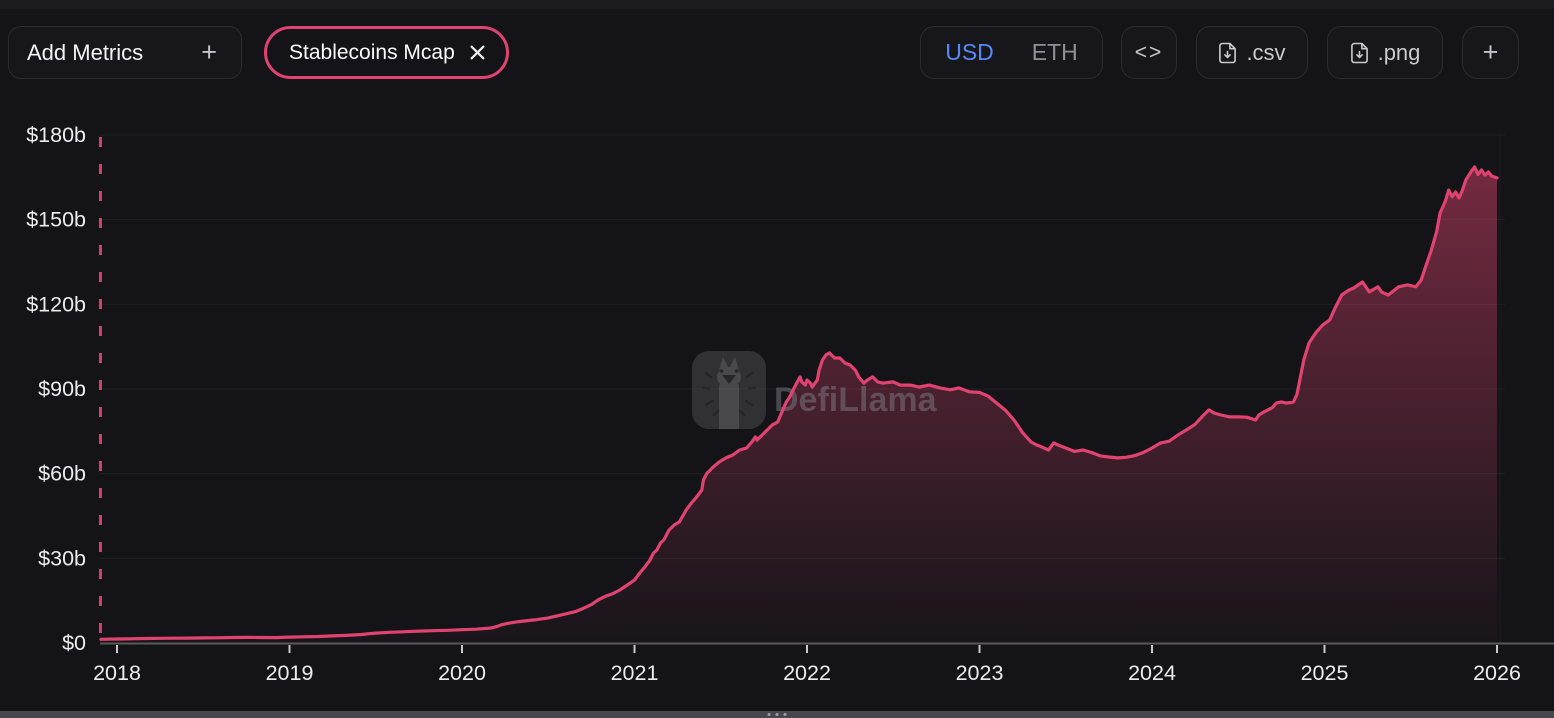 This screenshot has height=718, width=1554. I want to click on download-csv-button: .csv, so click(1252, 52).